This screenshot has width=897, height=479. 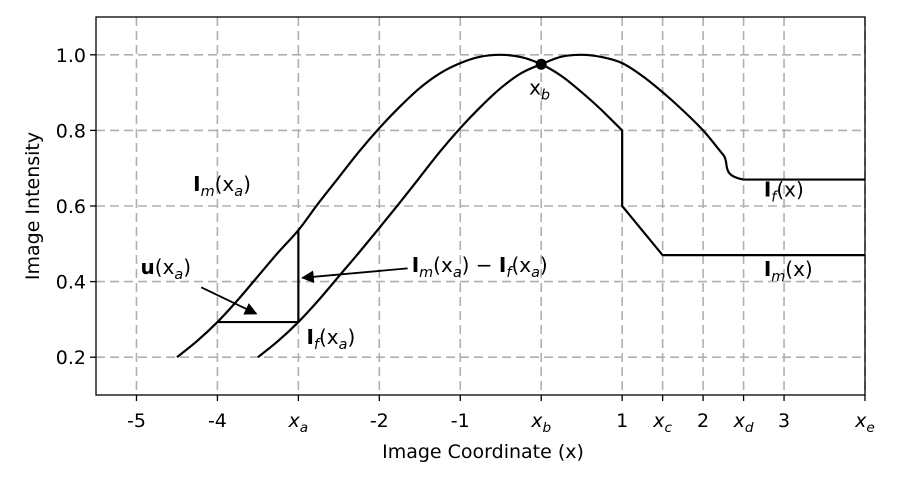 I want to click on text-run: -1, so click(x=460, y=421).